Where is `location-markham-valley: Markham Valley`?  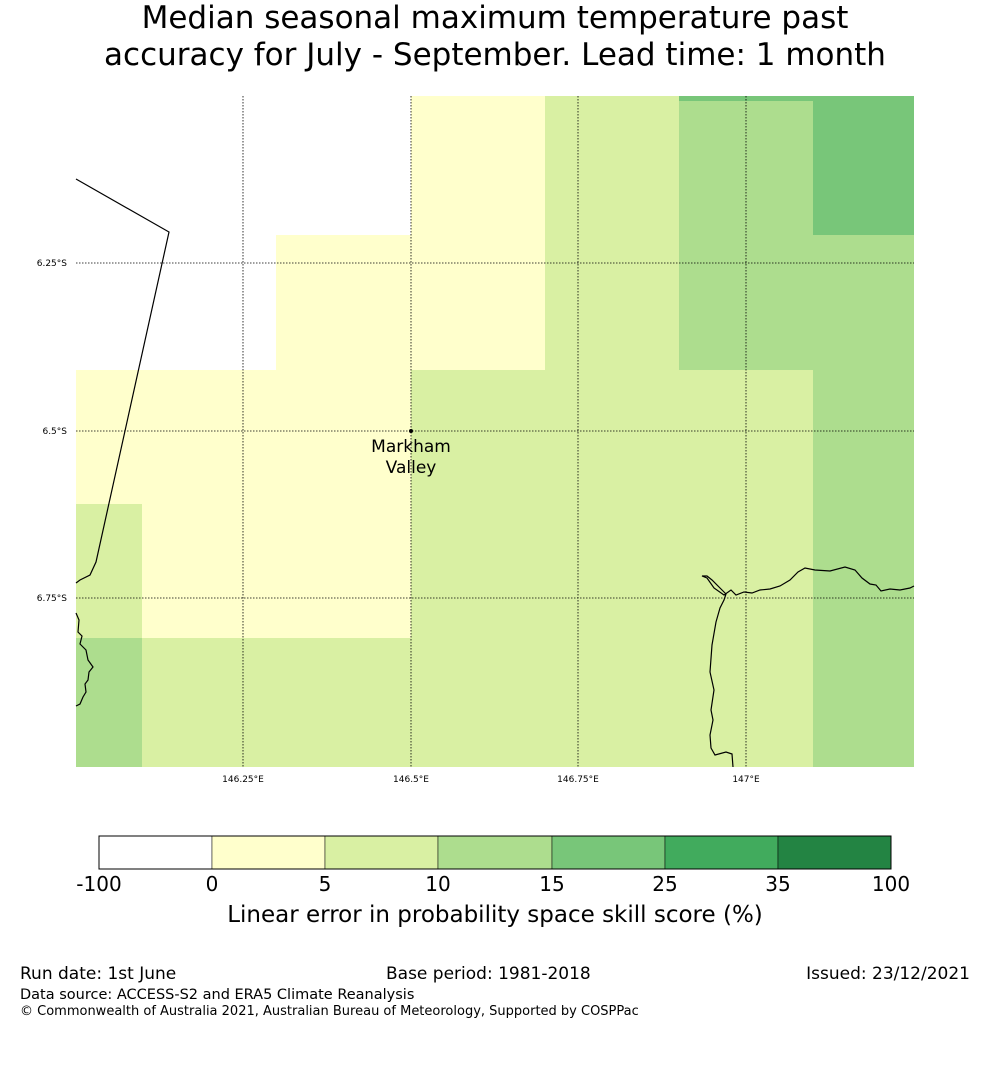 location-markham-valley: Markham Valley is located at coordinates (411, 453).